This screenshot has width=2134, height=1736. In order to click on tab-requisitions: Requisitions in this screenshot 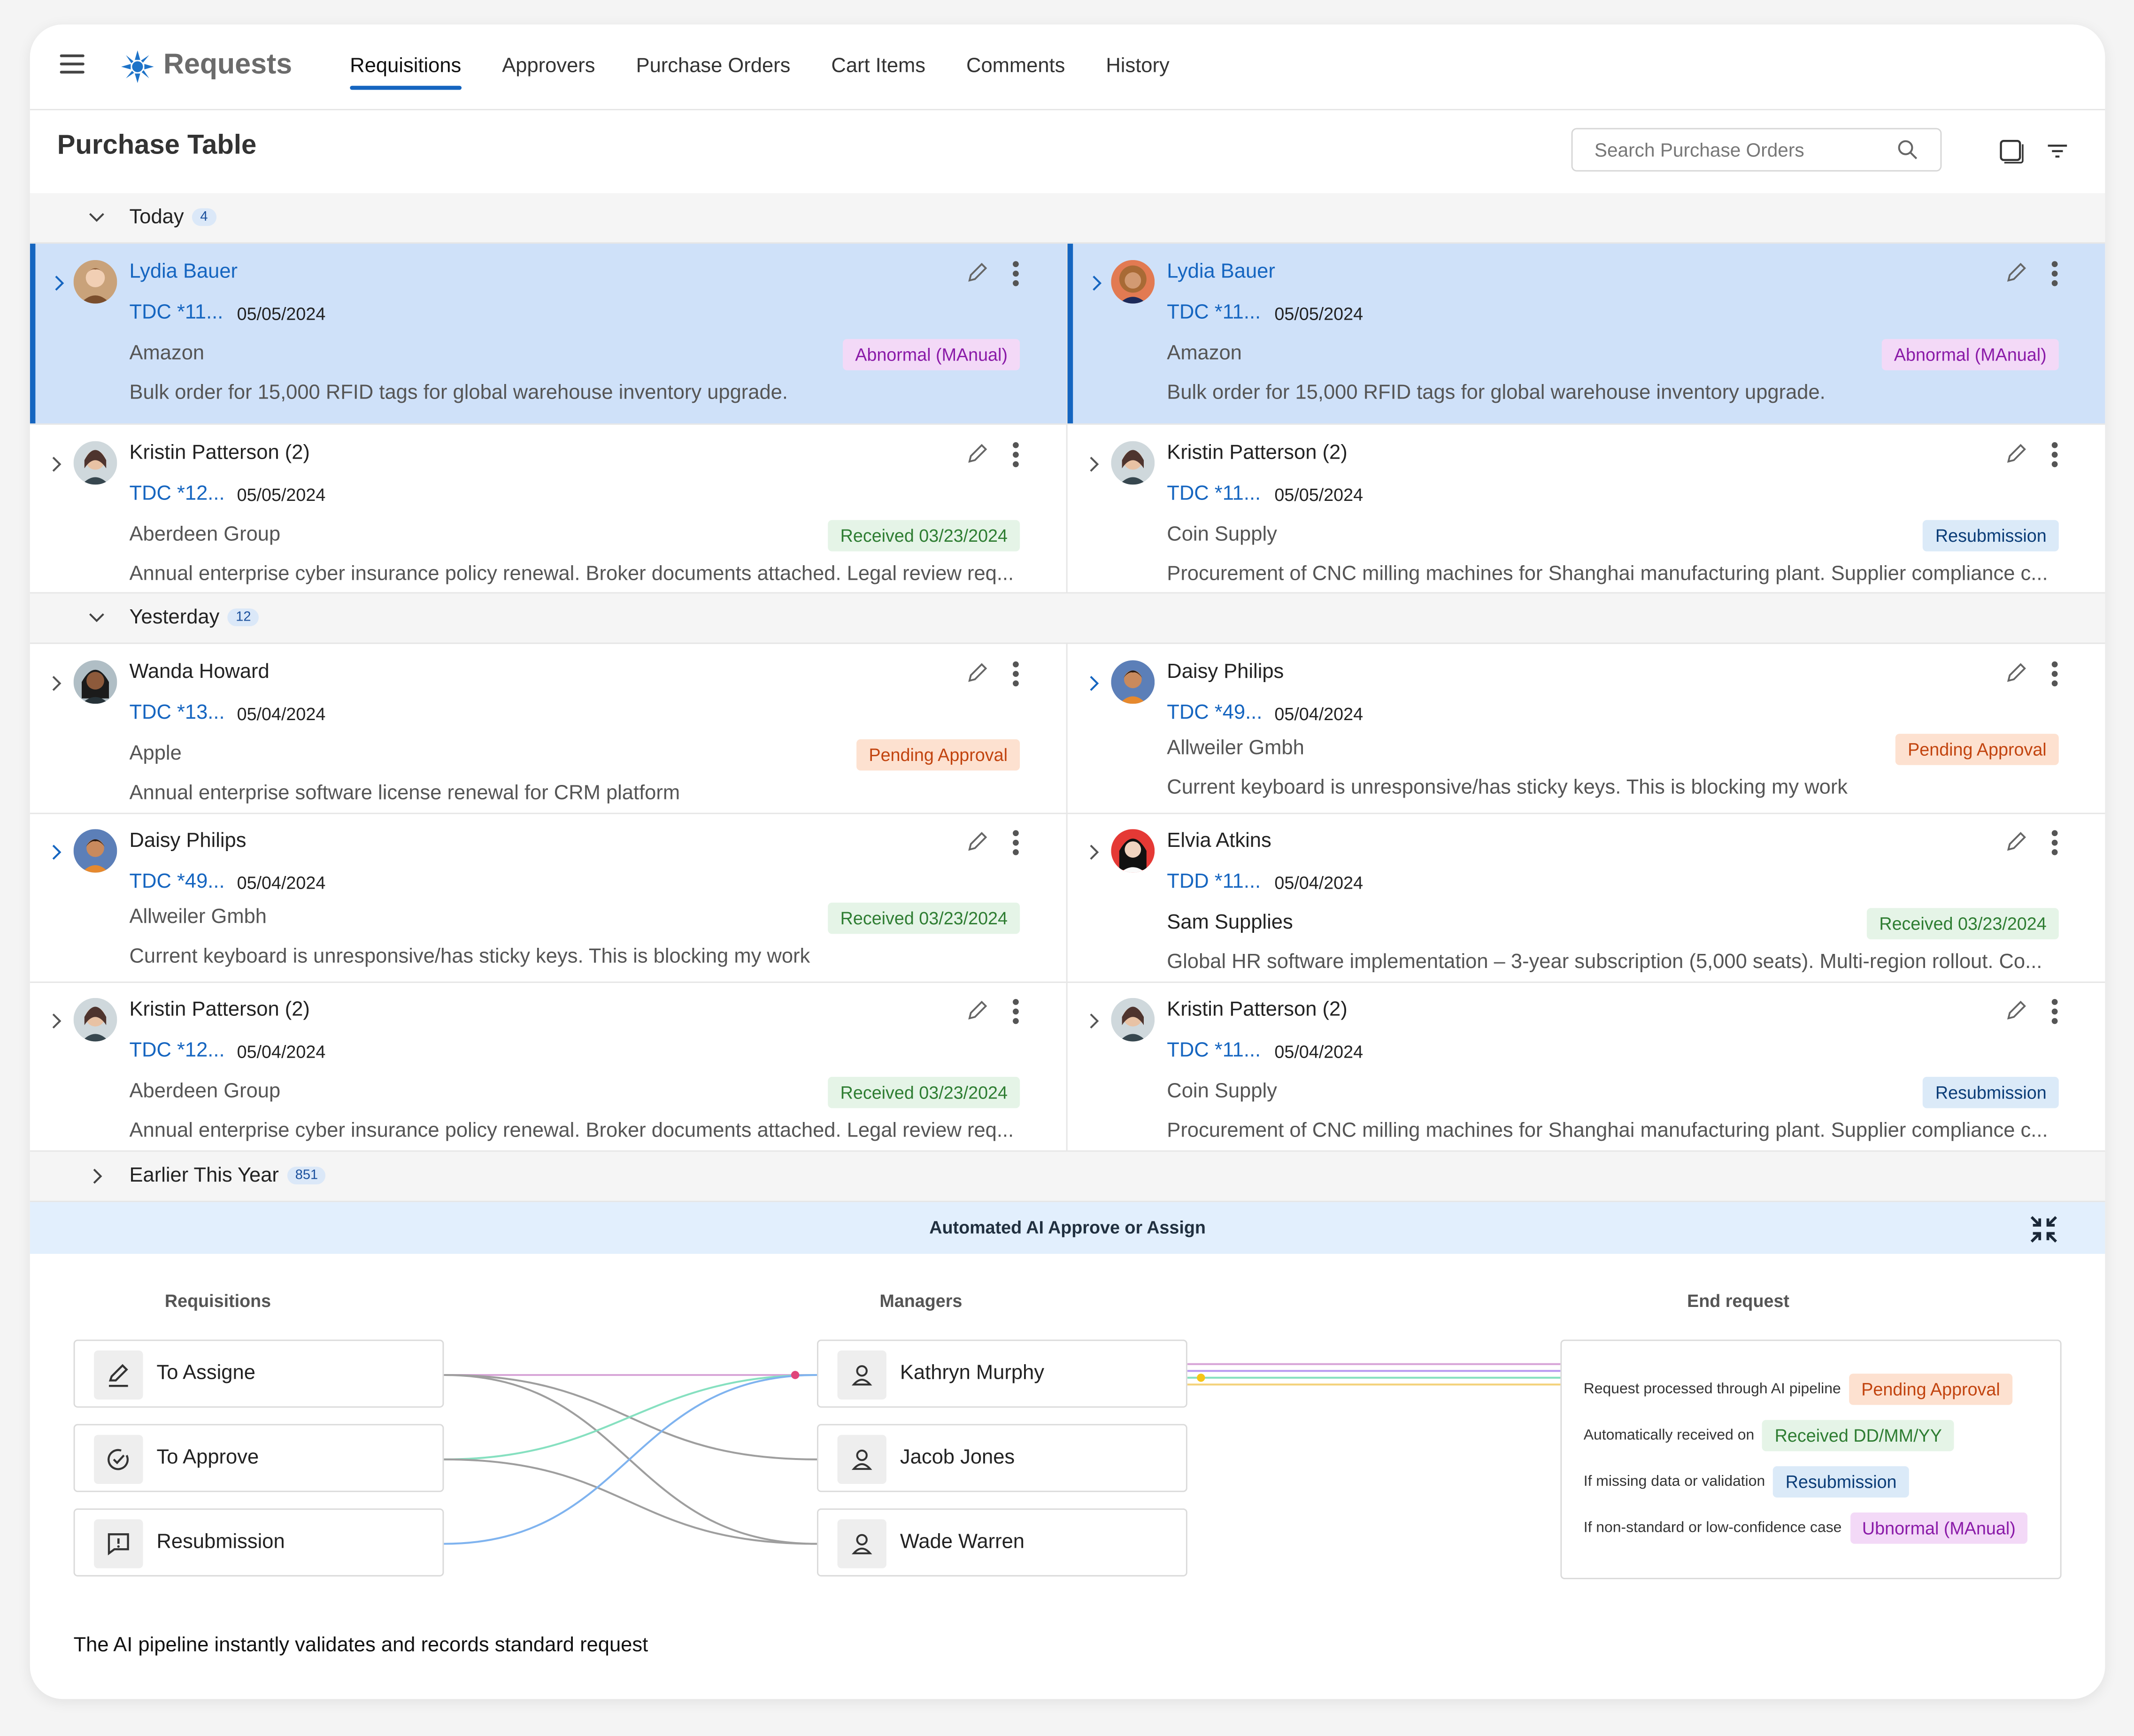, I will do `click(406, 66)`.